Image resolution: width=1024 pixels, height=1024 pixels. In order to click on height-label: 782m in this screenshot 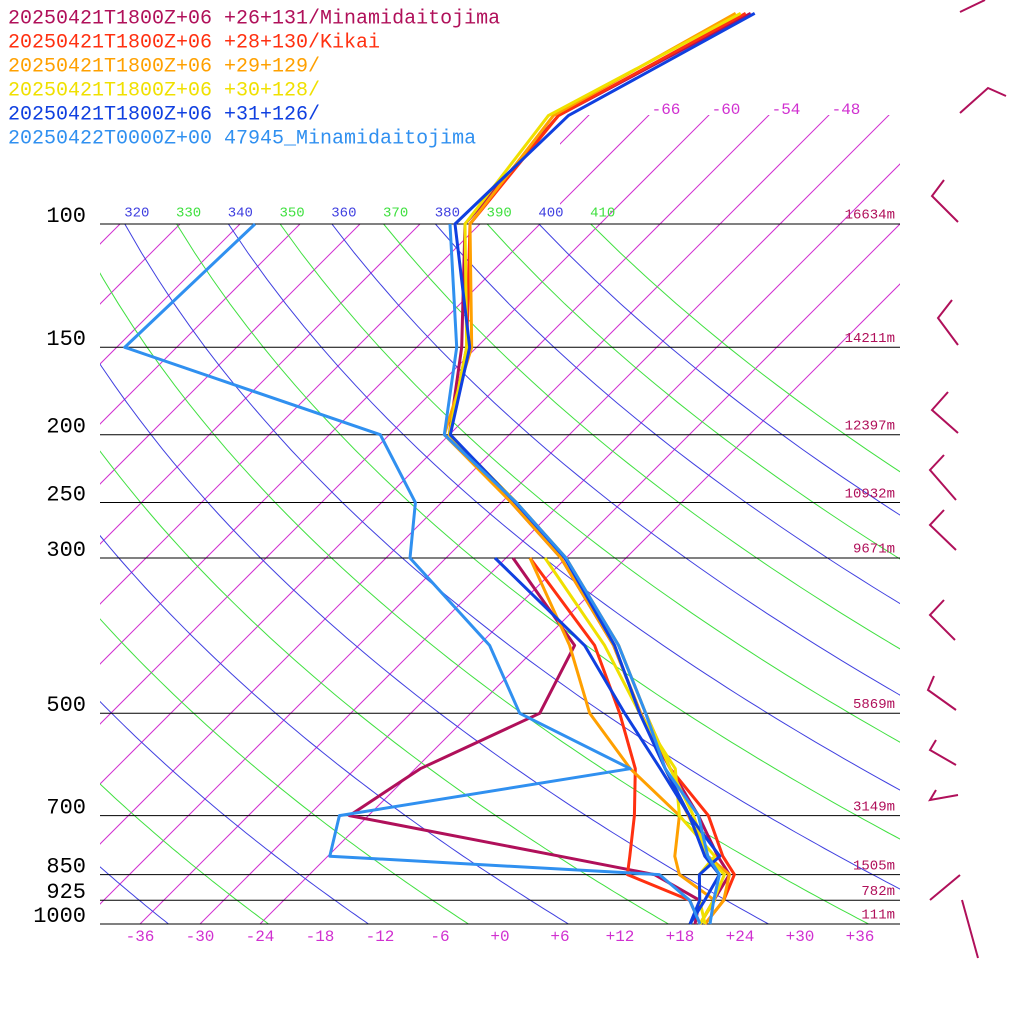, I will do `click(878, 892)`.